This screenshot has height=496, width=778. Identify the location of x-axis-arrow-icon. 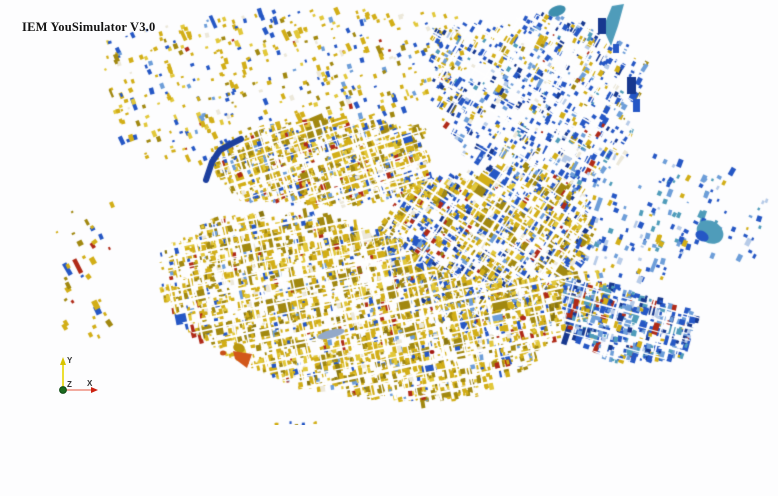
(94, 390).